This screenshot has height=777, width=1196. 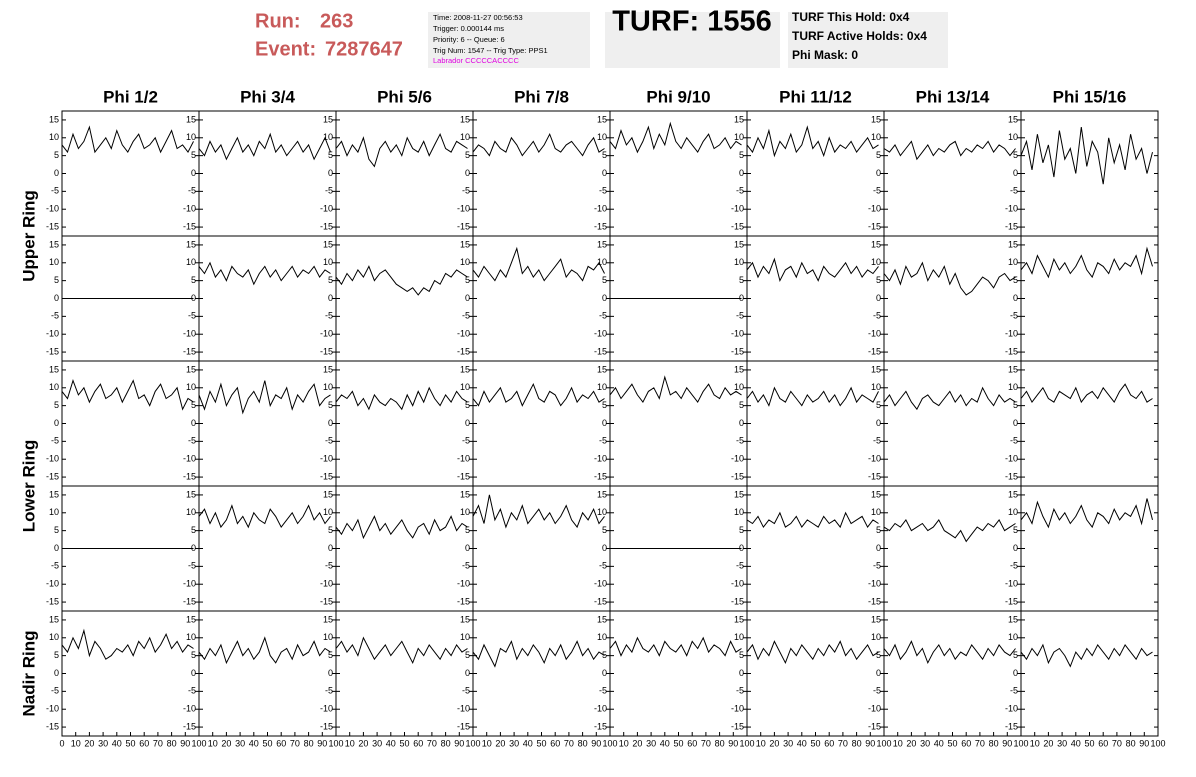 What do you see at coordinates (490, 50) in the screenshot?
I see `info-line: Trig Num: 1547 -- Trig Type: PPS1` at bounding box center [490, 50].